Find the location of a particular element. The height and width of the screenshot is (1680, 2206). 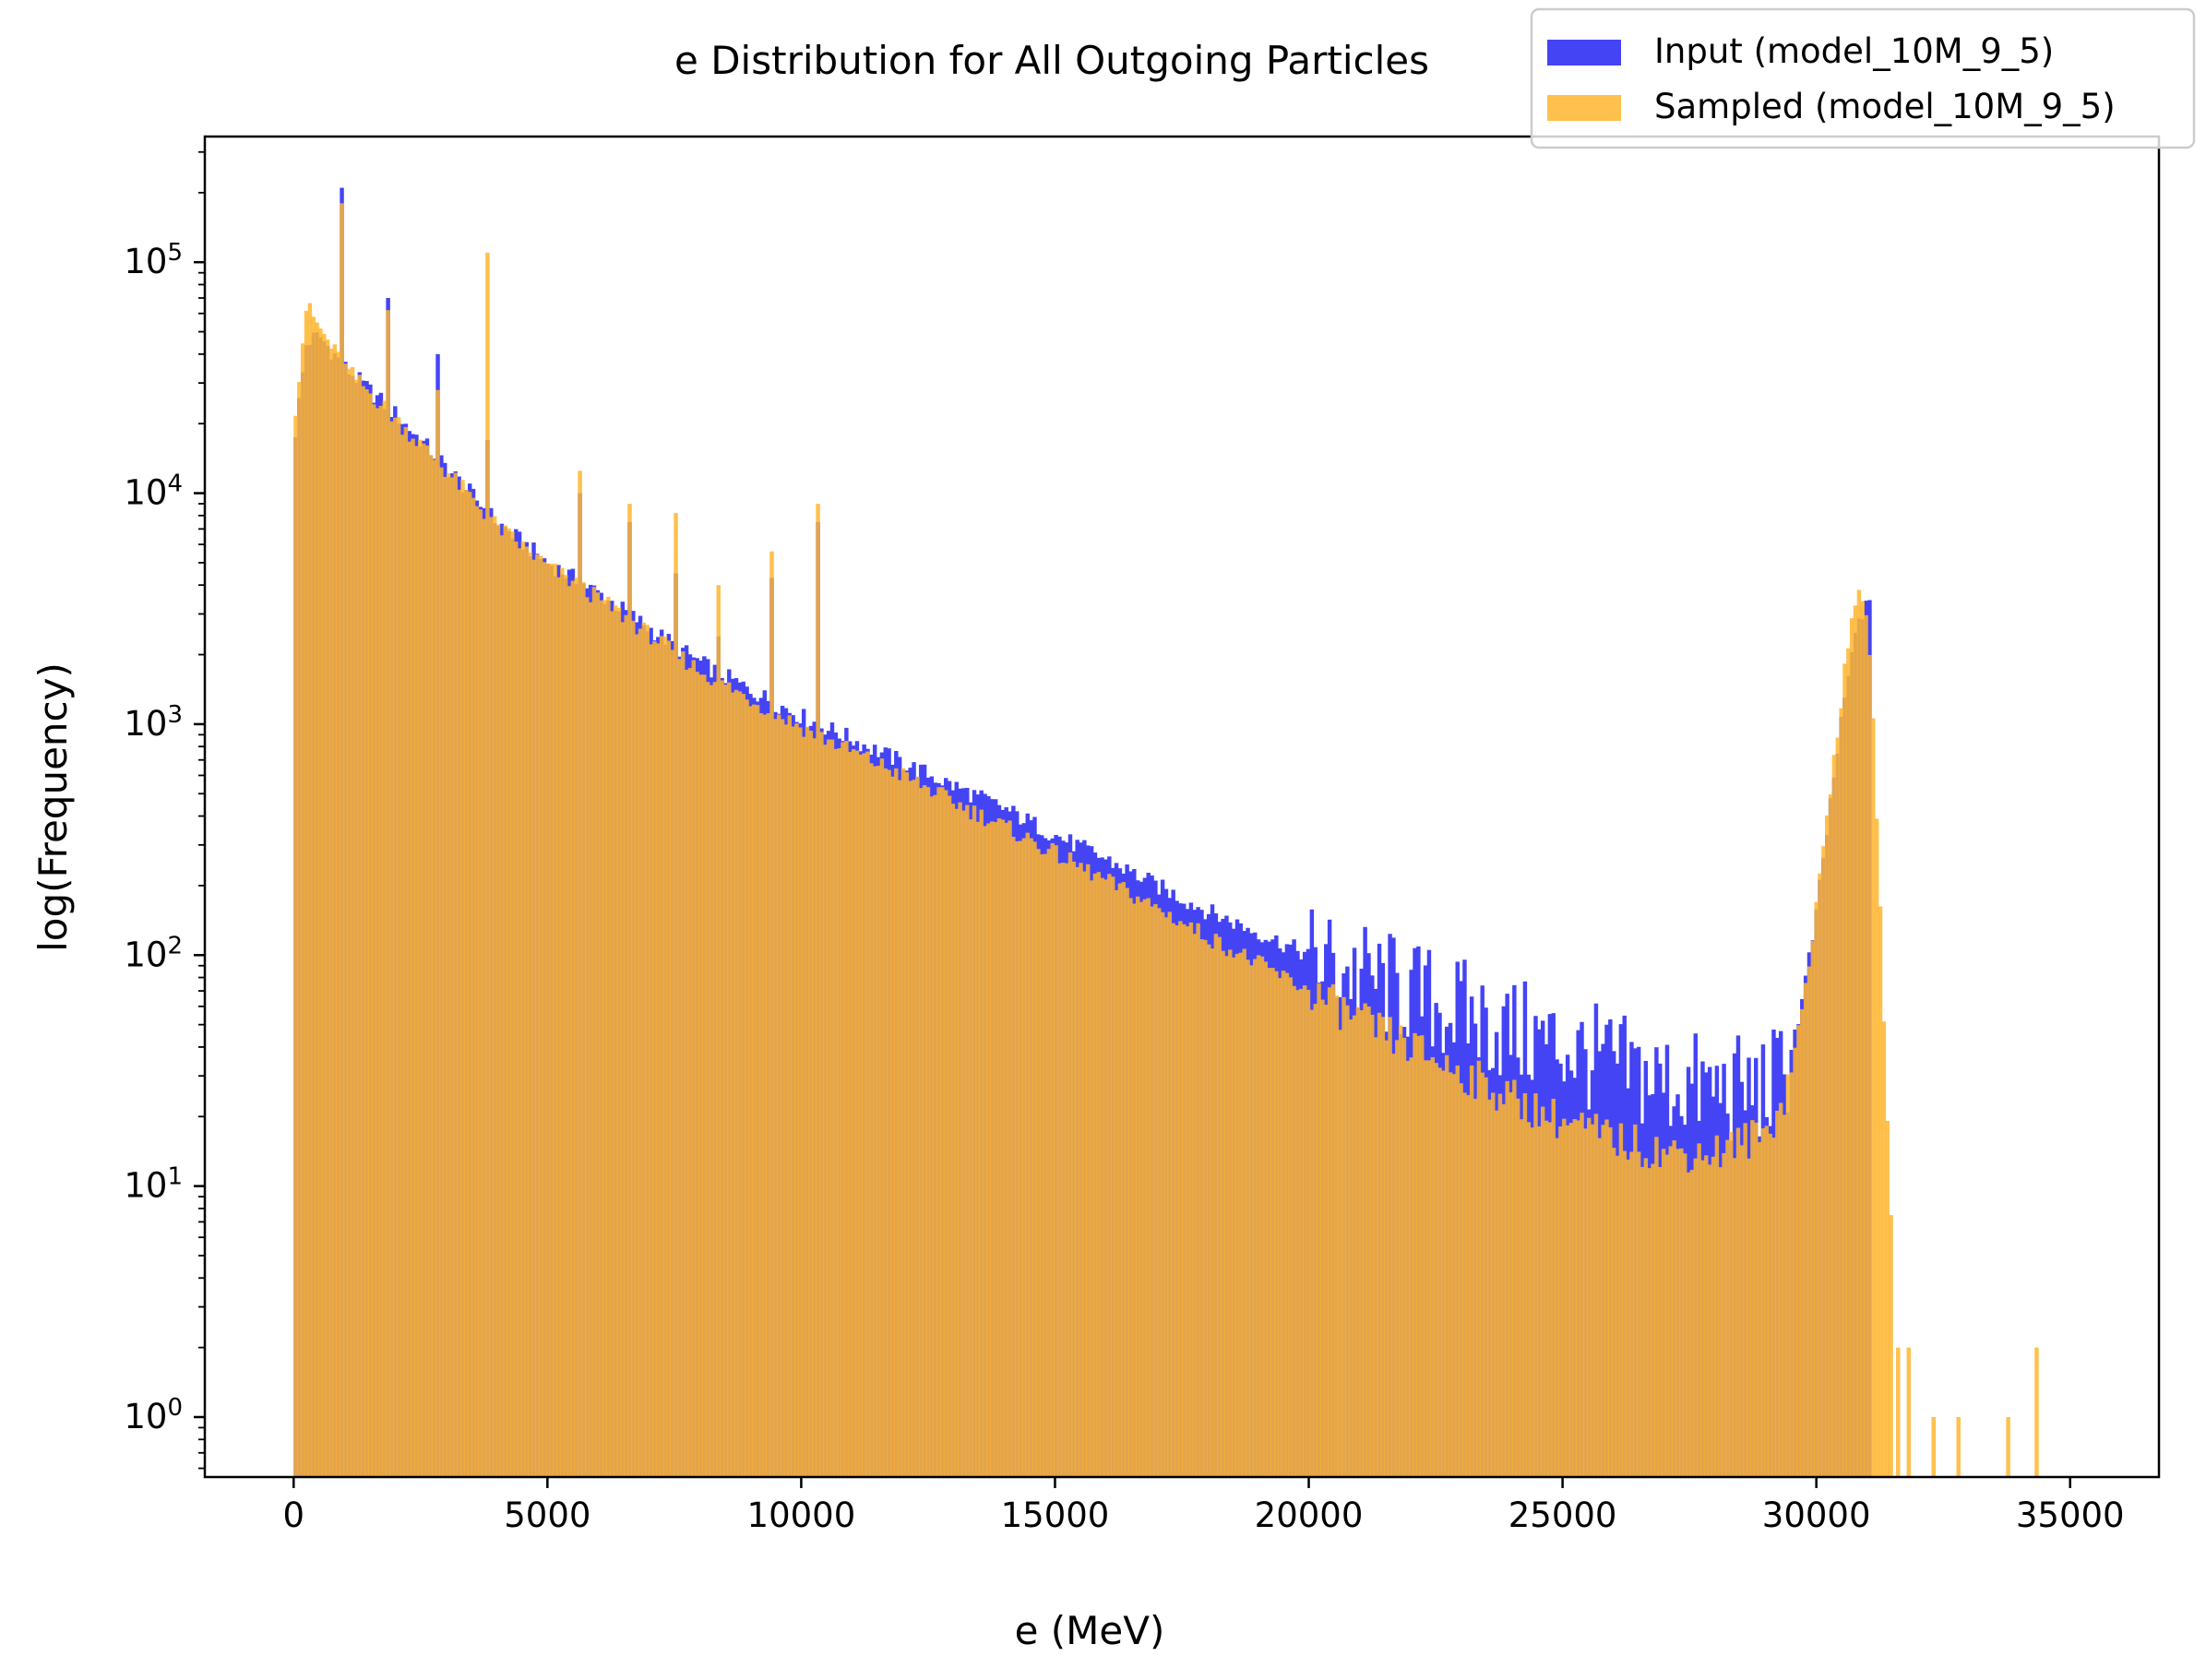

x-tick-label: 15000 is located at coordinates (1055, 1515).